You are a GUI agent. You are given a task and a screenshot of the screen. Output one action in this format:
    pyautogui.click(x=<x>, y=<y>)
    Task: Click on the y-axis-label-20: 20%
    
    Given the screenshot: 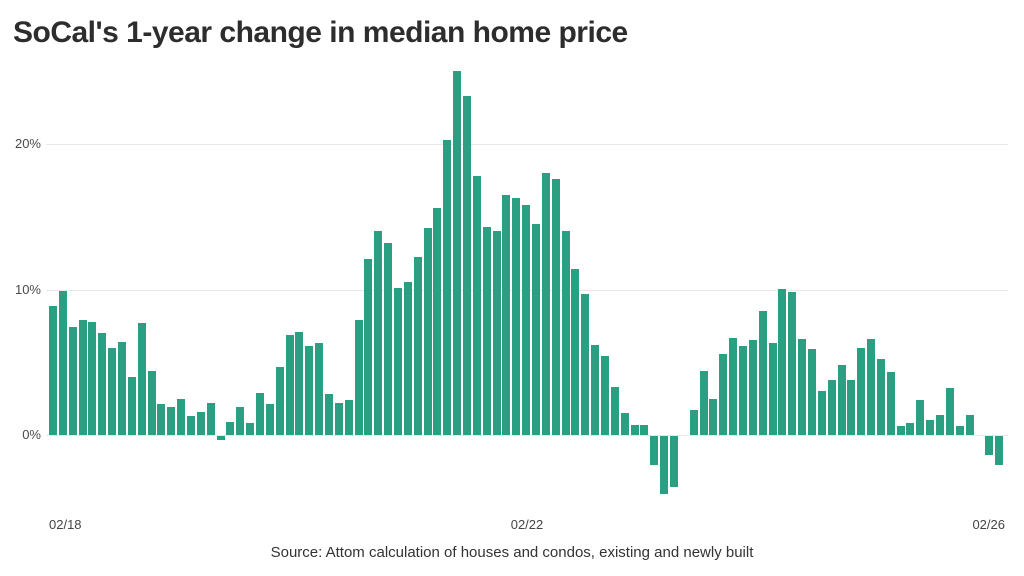 What is the action you would take?
    pyautogui.click(x=27, y=143)
    